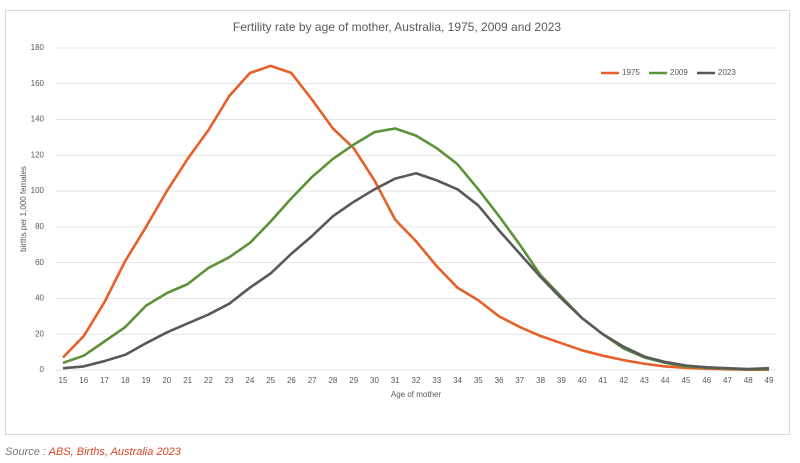  What do you see at coordinates (25, 452) in the screenshot?
I see `source-prefix: Source :` at bounding box center [25, 452].